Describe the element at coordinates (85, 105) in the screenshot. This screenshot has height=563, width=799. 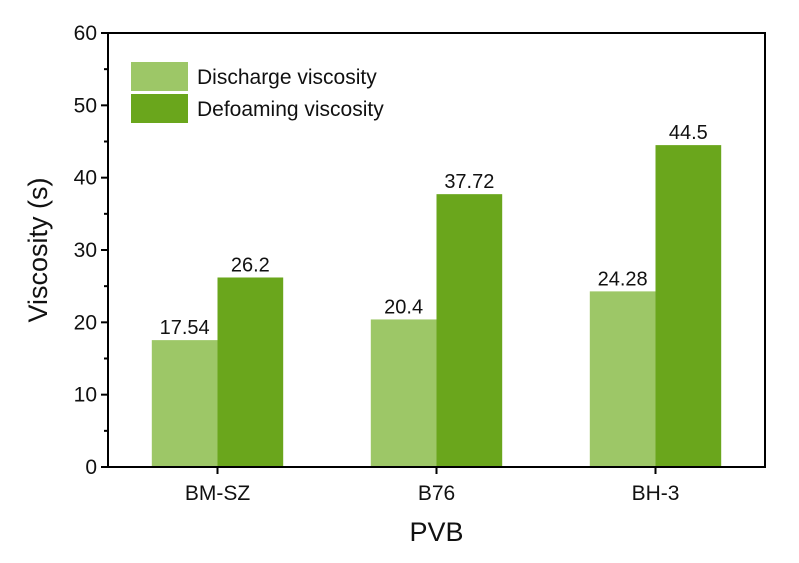
I see `y-tick-label: 50` at that location.